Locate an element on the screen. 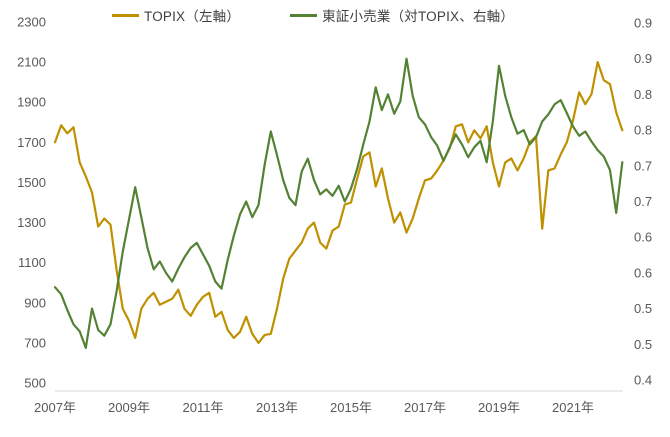 Image resolution: width=670 pixels, height=437 pixels. y-left-tick-label: 1100 is located at coordinates (32, 262).